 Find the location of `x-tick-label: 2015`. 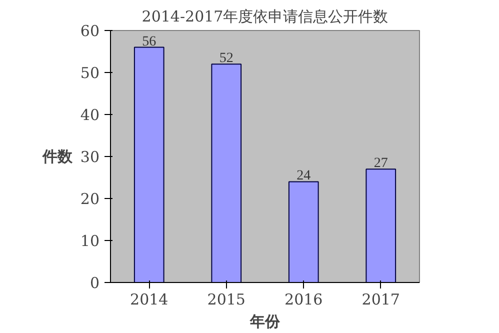

x-tick-label: 2015 is located at coordinates (226, 299).